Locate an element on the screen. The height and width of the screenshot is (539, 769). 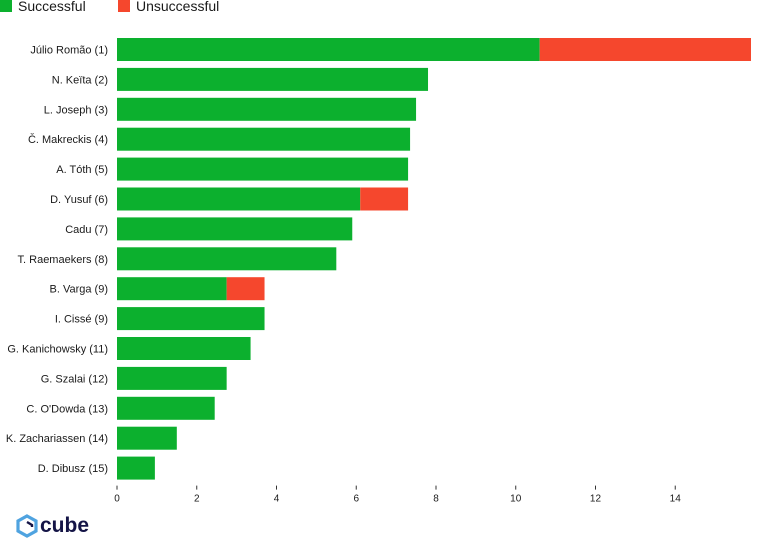
x-axis: 0 2 4 6 8 10 12 14 is located at coordinates (398, 495).